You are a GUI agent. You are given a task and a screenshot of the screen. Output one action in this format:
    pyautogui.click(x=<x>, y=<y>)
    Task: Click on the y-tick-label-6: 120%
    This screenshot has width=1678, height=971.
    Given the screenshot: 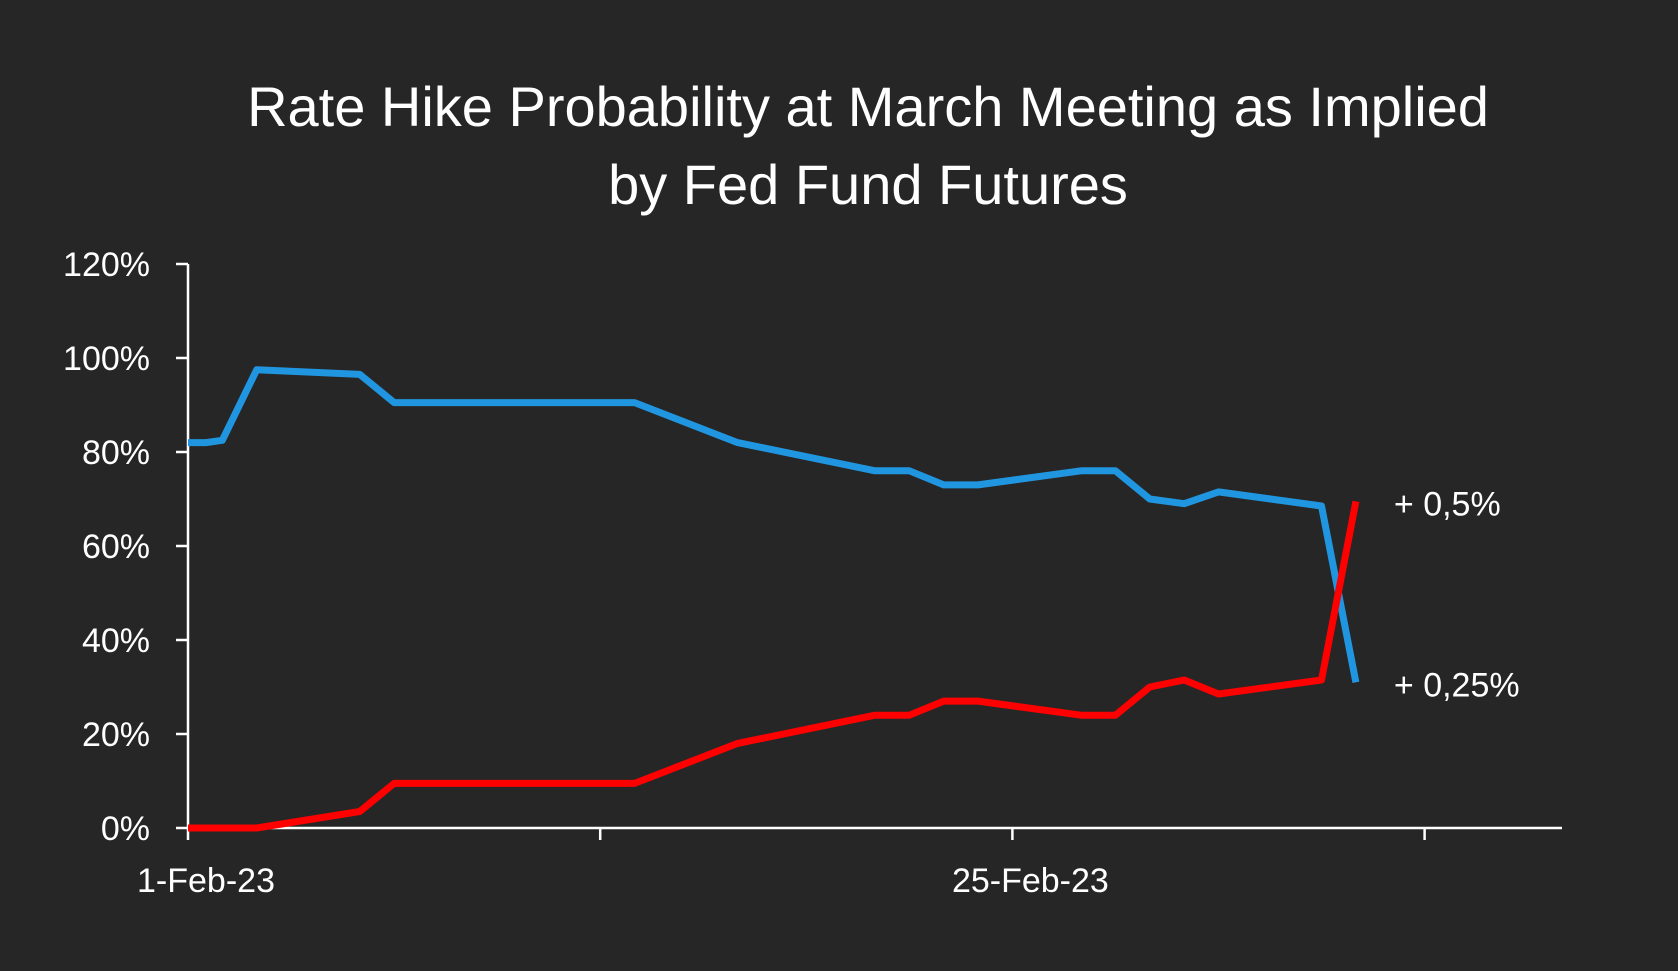 What is the action you would take?
    pyautogui.click(x=106, y=265)
    